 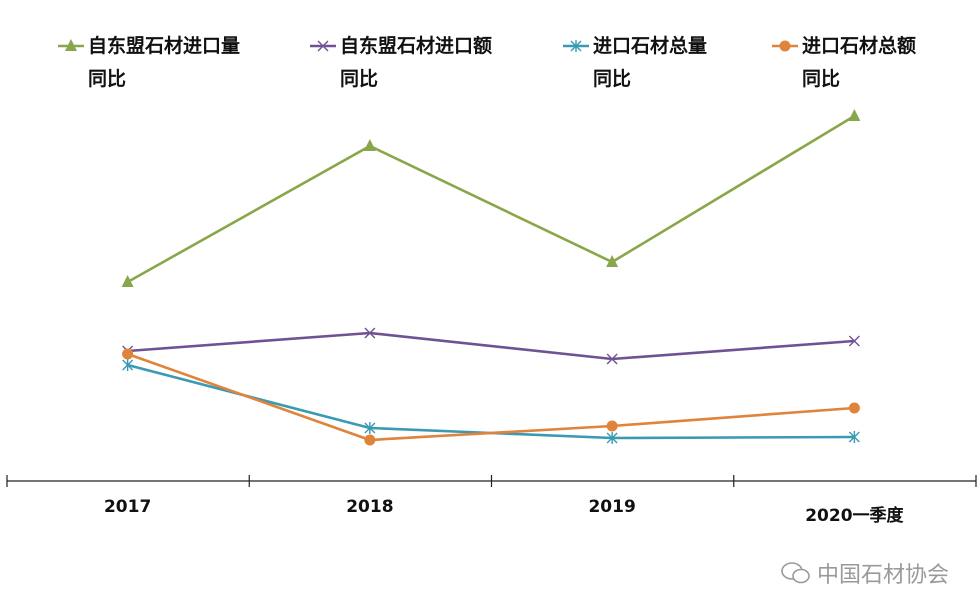 What do you see at coordinates (164, 46) in the screenshot?
I see `legend-label: 自东盟石材进口量` at bounding box center [164, 46].